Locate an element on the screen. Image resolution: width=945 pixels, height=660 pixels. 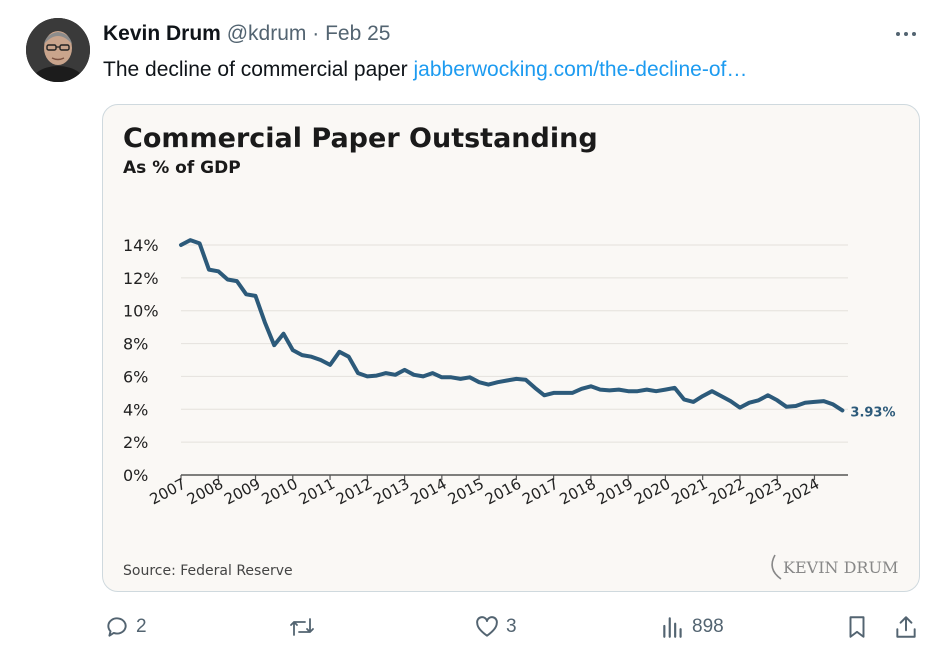
x-tick-label: 2016 is located at coordinates (503, 492).